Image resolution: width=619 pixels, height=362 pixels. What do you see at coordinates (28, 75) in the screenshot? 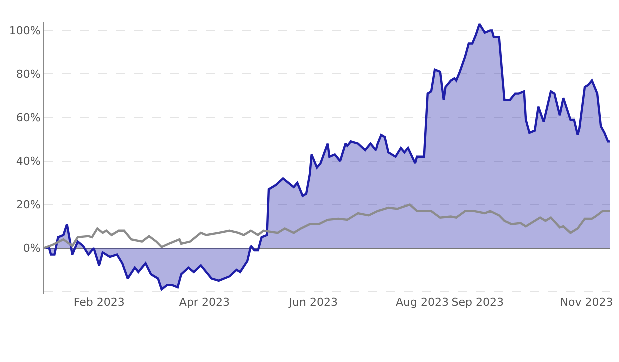
I see `y-tick-label: 80%` at bounding box center [28, 75].